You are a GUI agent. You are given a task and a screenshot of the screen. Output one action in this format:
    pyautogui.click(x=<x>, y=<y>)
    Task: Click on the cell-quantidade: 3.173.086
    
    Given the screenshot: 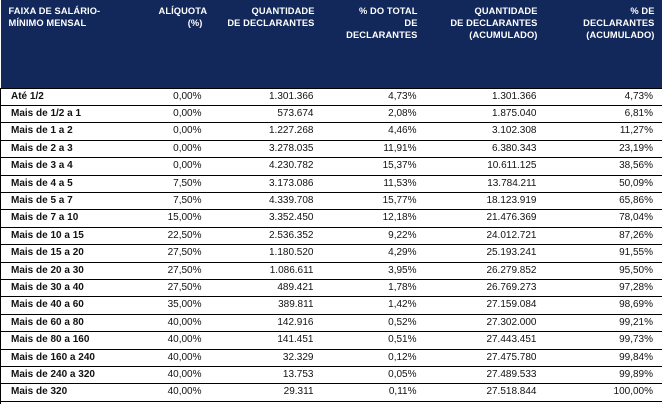 What is the action you would take?
    pyautogui.click(x=266, y=183)
    